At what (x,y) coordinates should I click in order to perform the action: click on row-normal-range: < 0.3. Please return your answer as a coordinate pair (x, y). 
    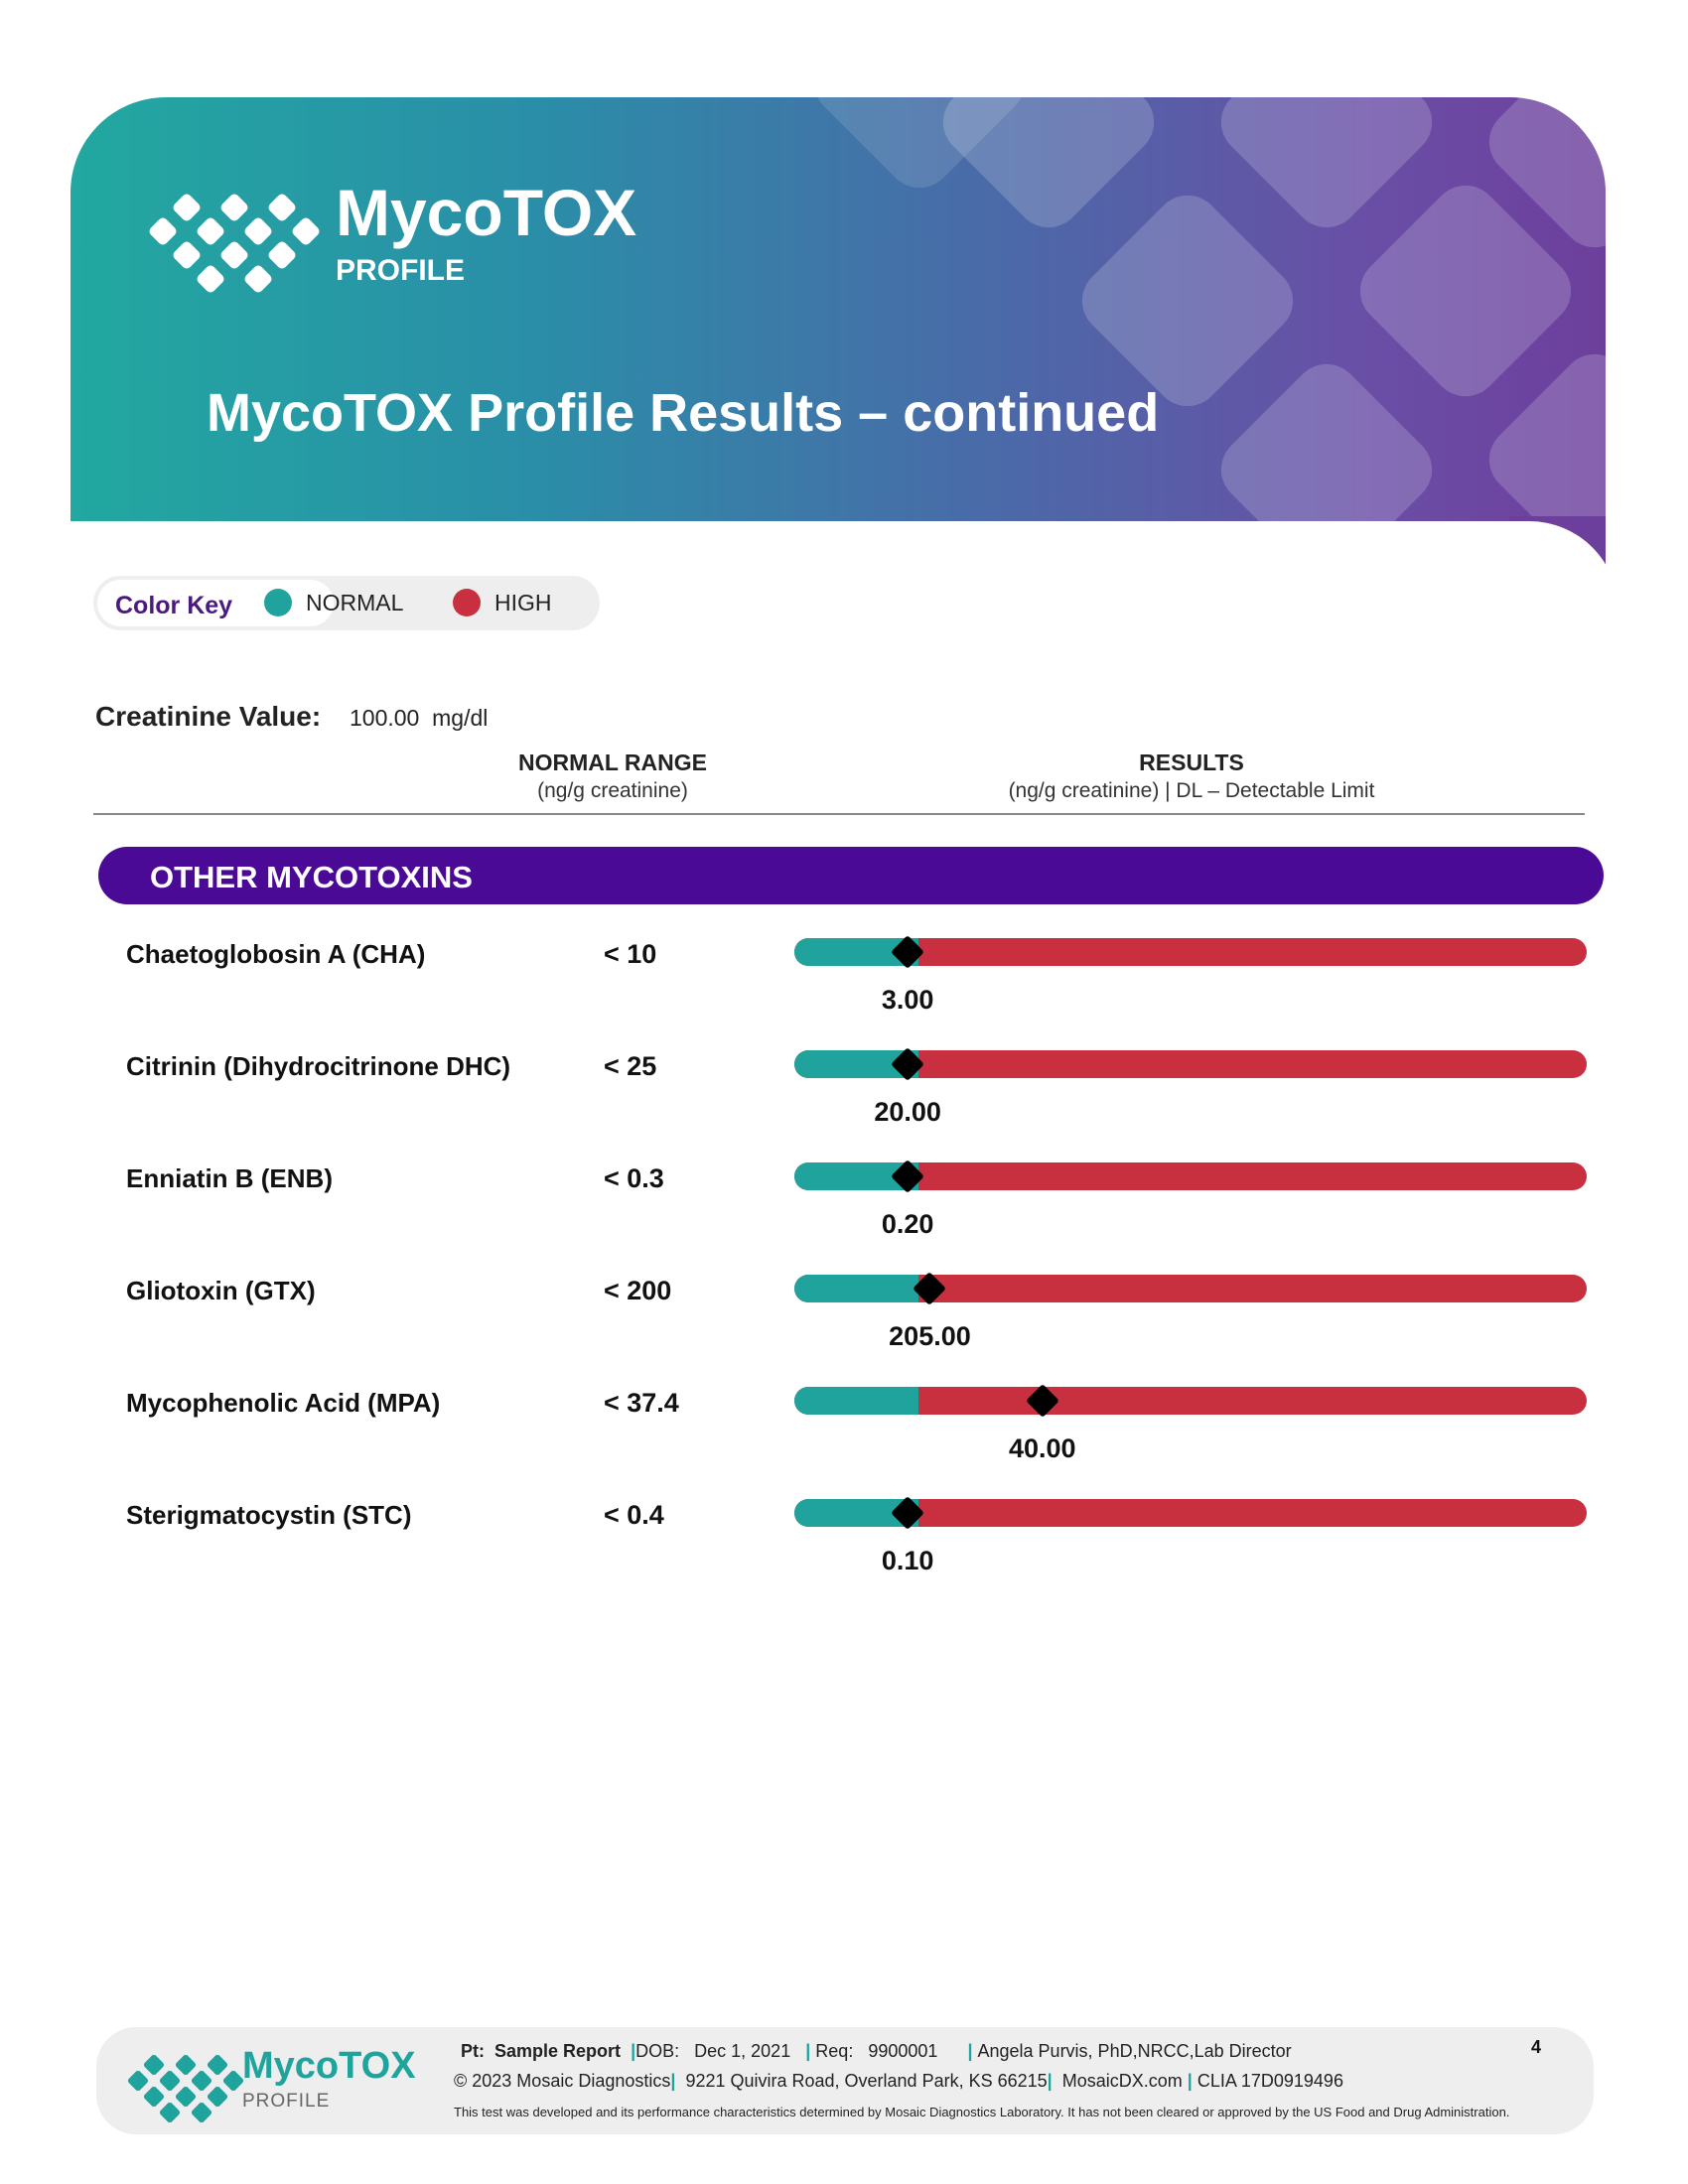
    Looking at the image, I should click on (634, 1178).